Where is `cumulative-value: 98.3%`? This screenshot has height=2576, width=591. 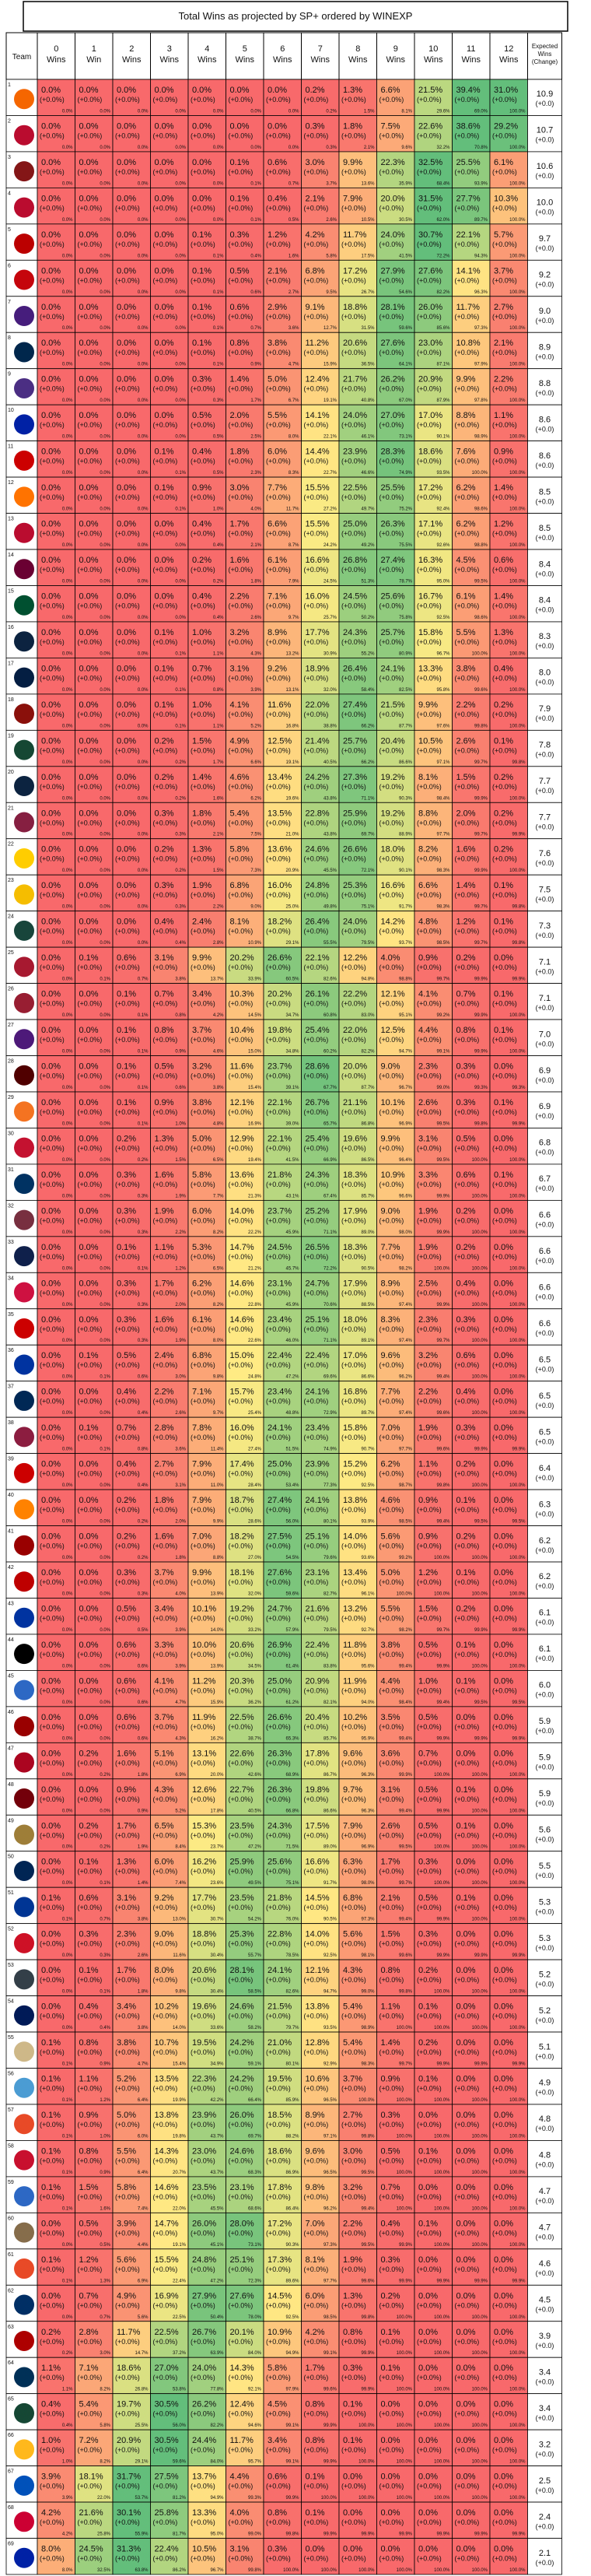 cumulative-value: 98.3% is located at coordinates (443, 908).